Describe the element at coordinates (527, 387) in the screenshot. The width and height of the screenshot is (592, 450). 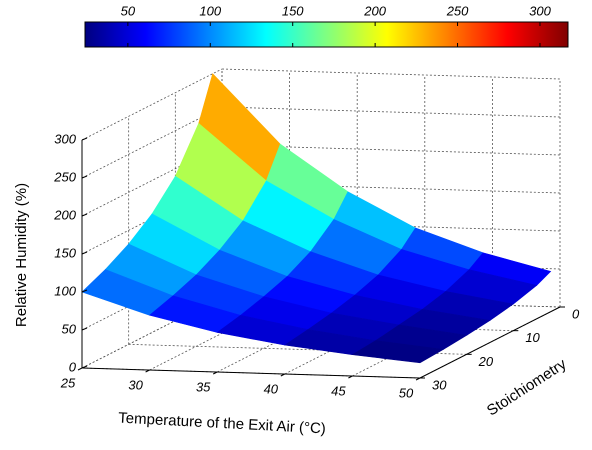
I see `y-axis-label: Stoichiometry` at that location.